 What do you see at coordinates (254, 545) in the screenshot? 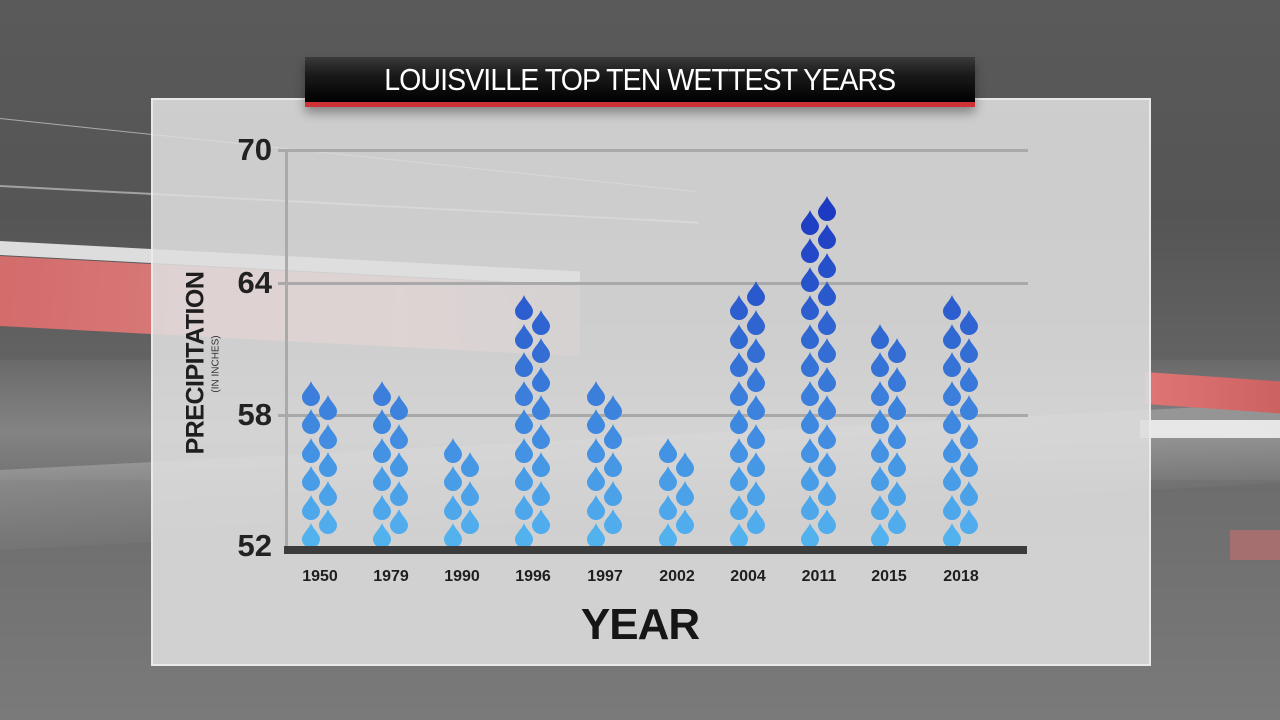
I see `y-tick-label: 52` at bounding box center [254, 545].